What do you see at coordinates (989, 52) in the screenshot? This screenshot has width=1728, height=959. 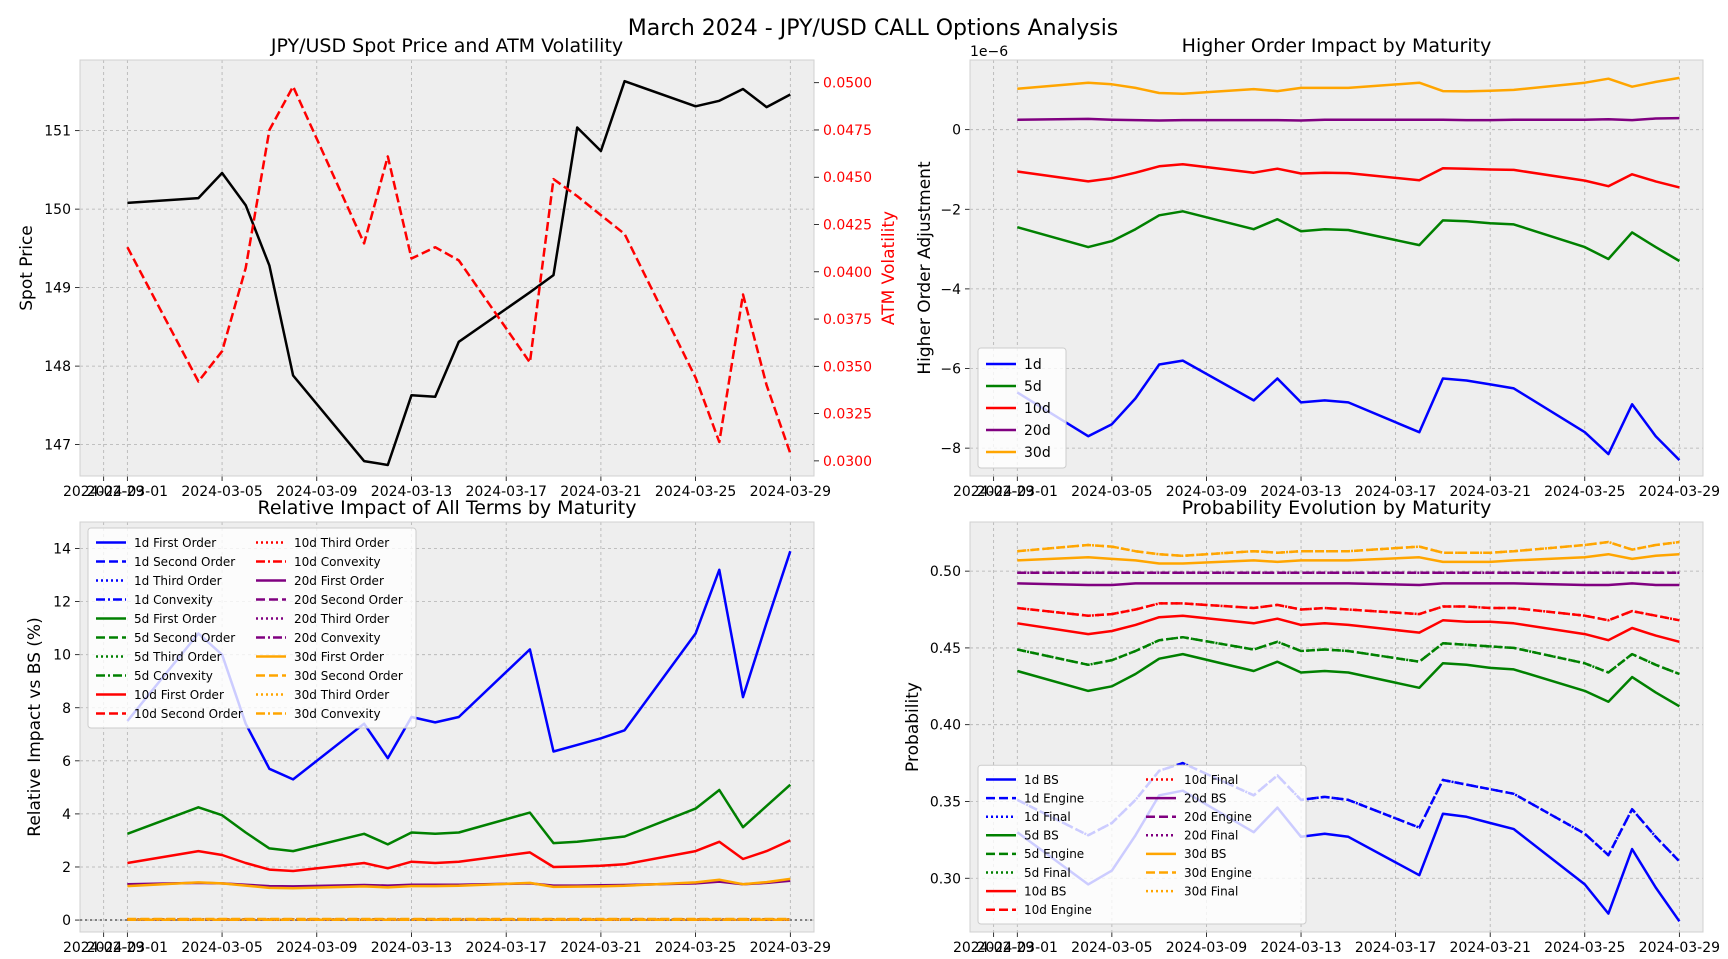 I see `axis-offset-label: 1e−6` at bounding box center [989, 52].